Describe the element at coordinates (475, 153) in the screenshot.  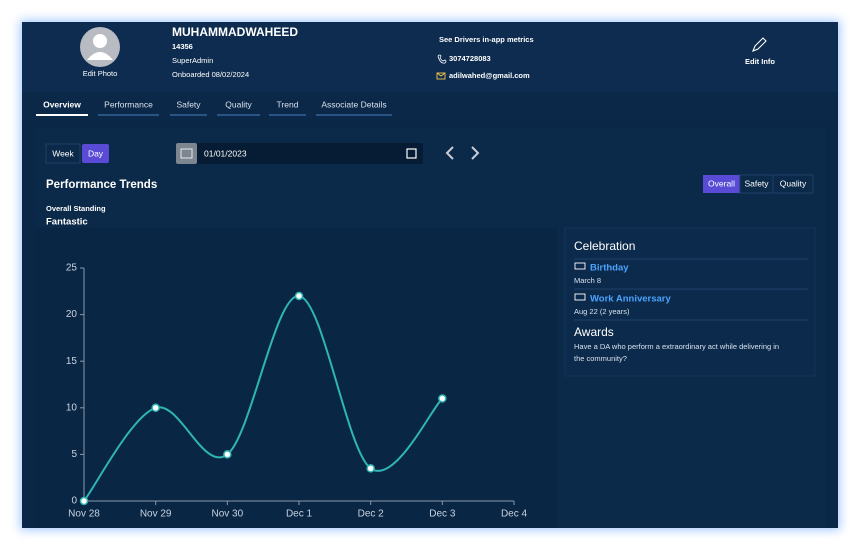
I see `next-arrow` at that location.